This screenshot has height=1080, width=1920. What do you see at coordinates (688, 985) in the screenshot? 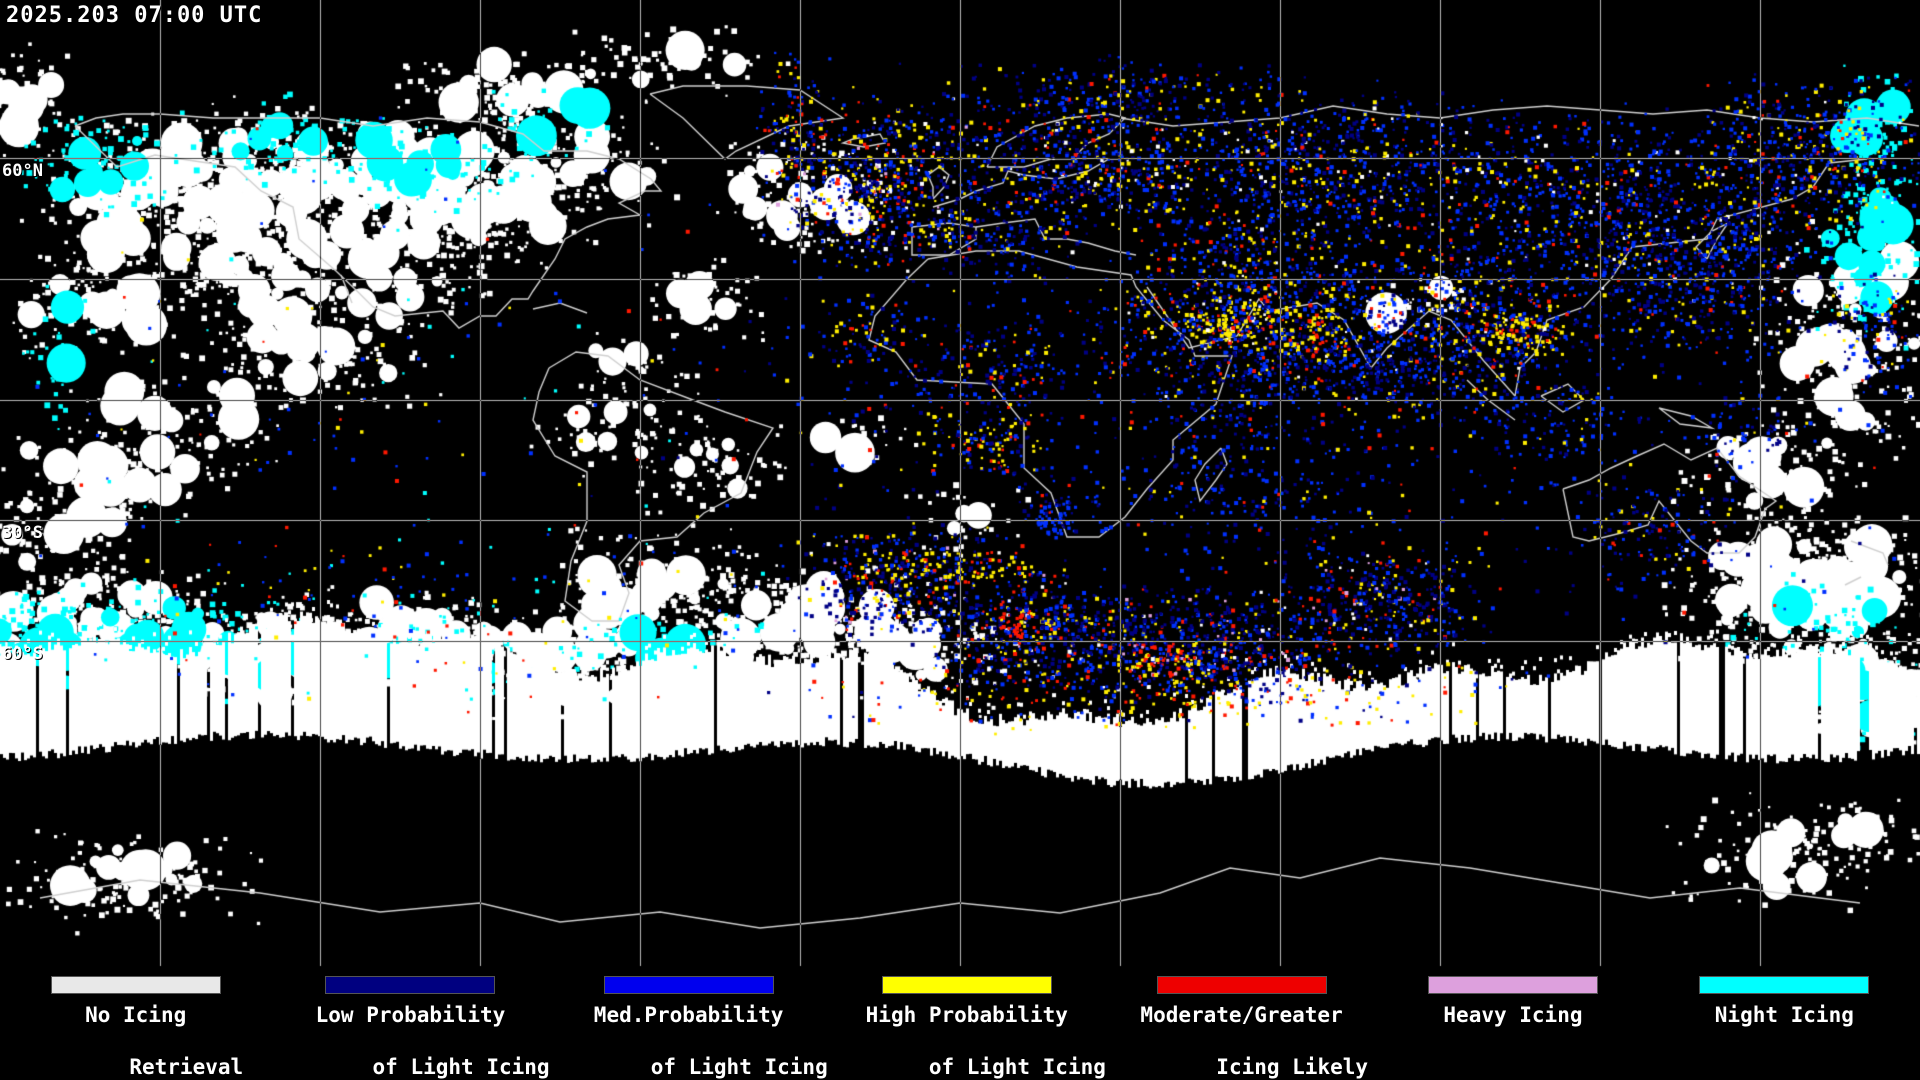
I see `legend-swatch-med-probability` at bounding box center [688, 985].